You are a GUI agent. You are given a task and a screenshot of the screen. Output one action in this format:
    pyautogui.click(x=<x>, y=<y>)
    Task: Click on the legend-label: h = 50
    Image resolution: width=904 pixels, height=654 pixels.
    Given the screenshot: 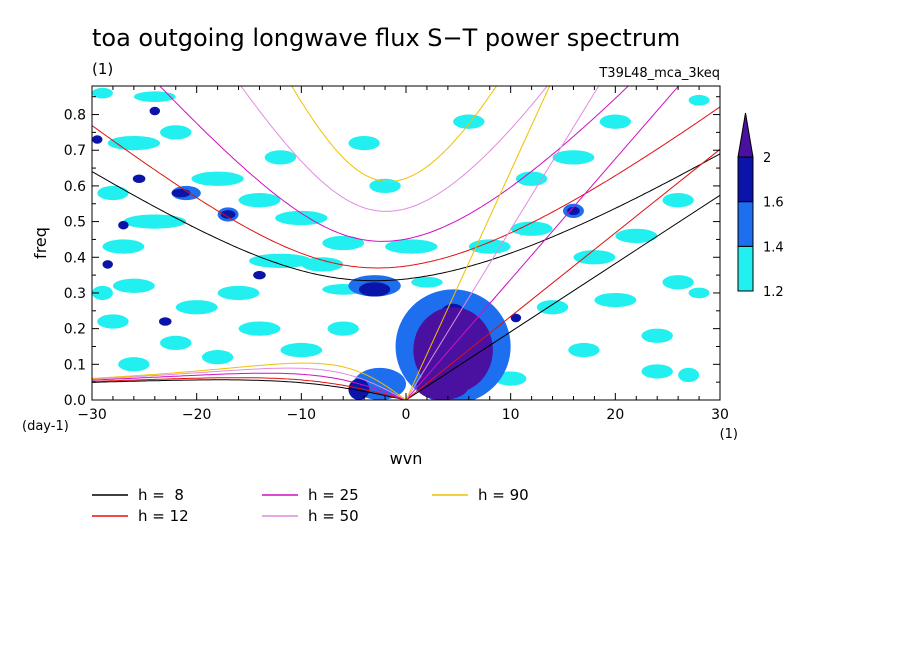 What is the action you would take?
    pyautogui.click(x=333, y=516)
    